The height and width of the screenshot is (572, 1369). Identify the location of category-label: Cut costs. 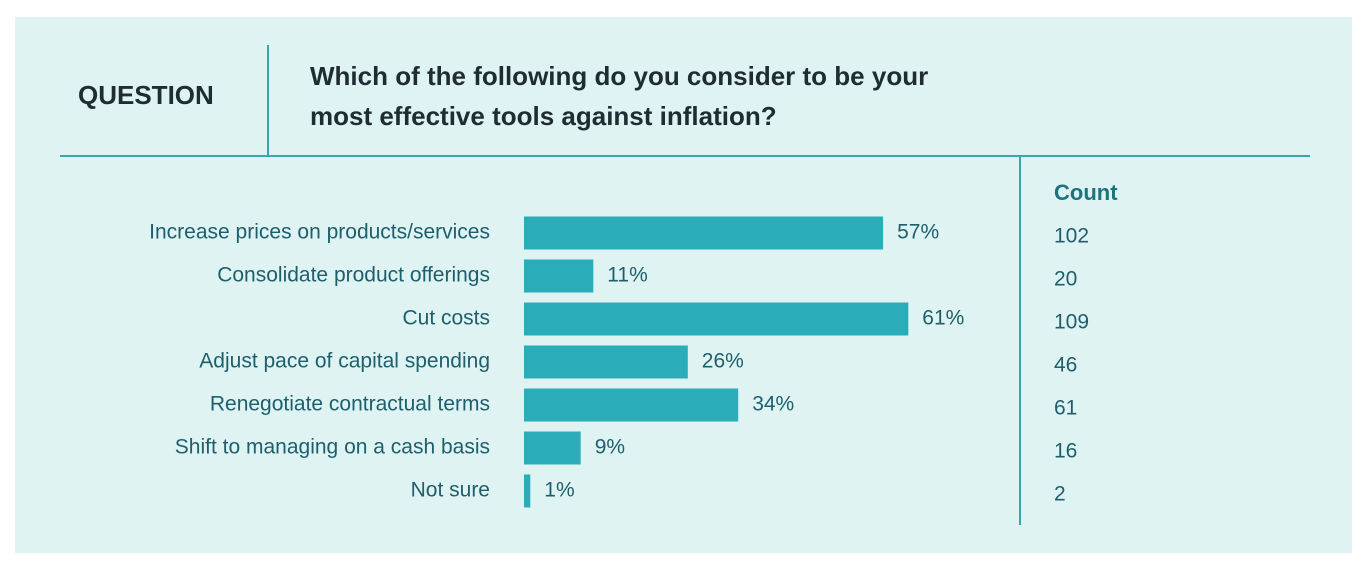
(446, 318).